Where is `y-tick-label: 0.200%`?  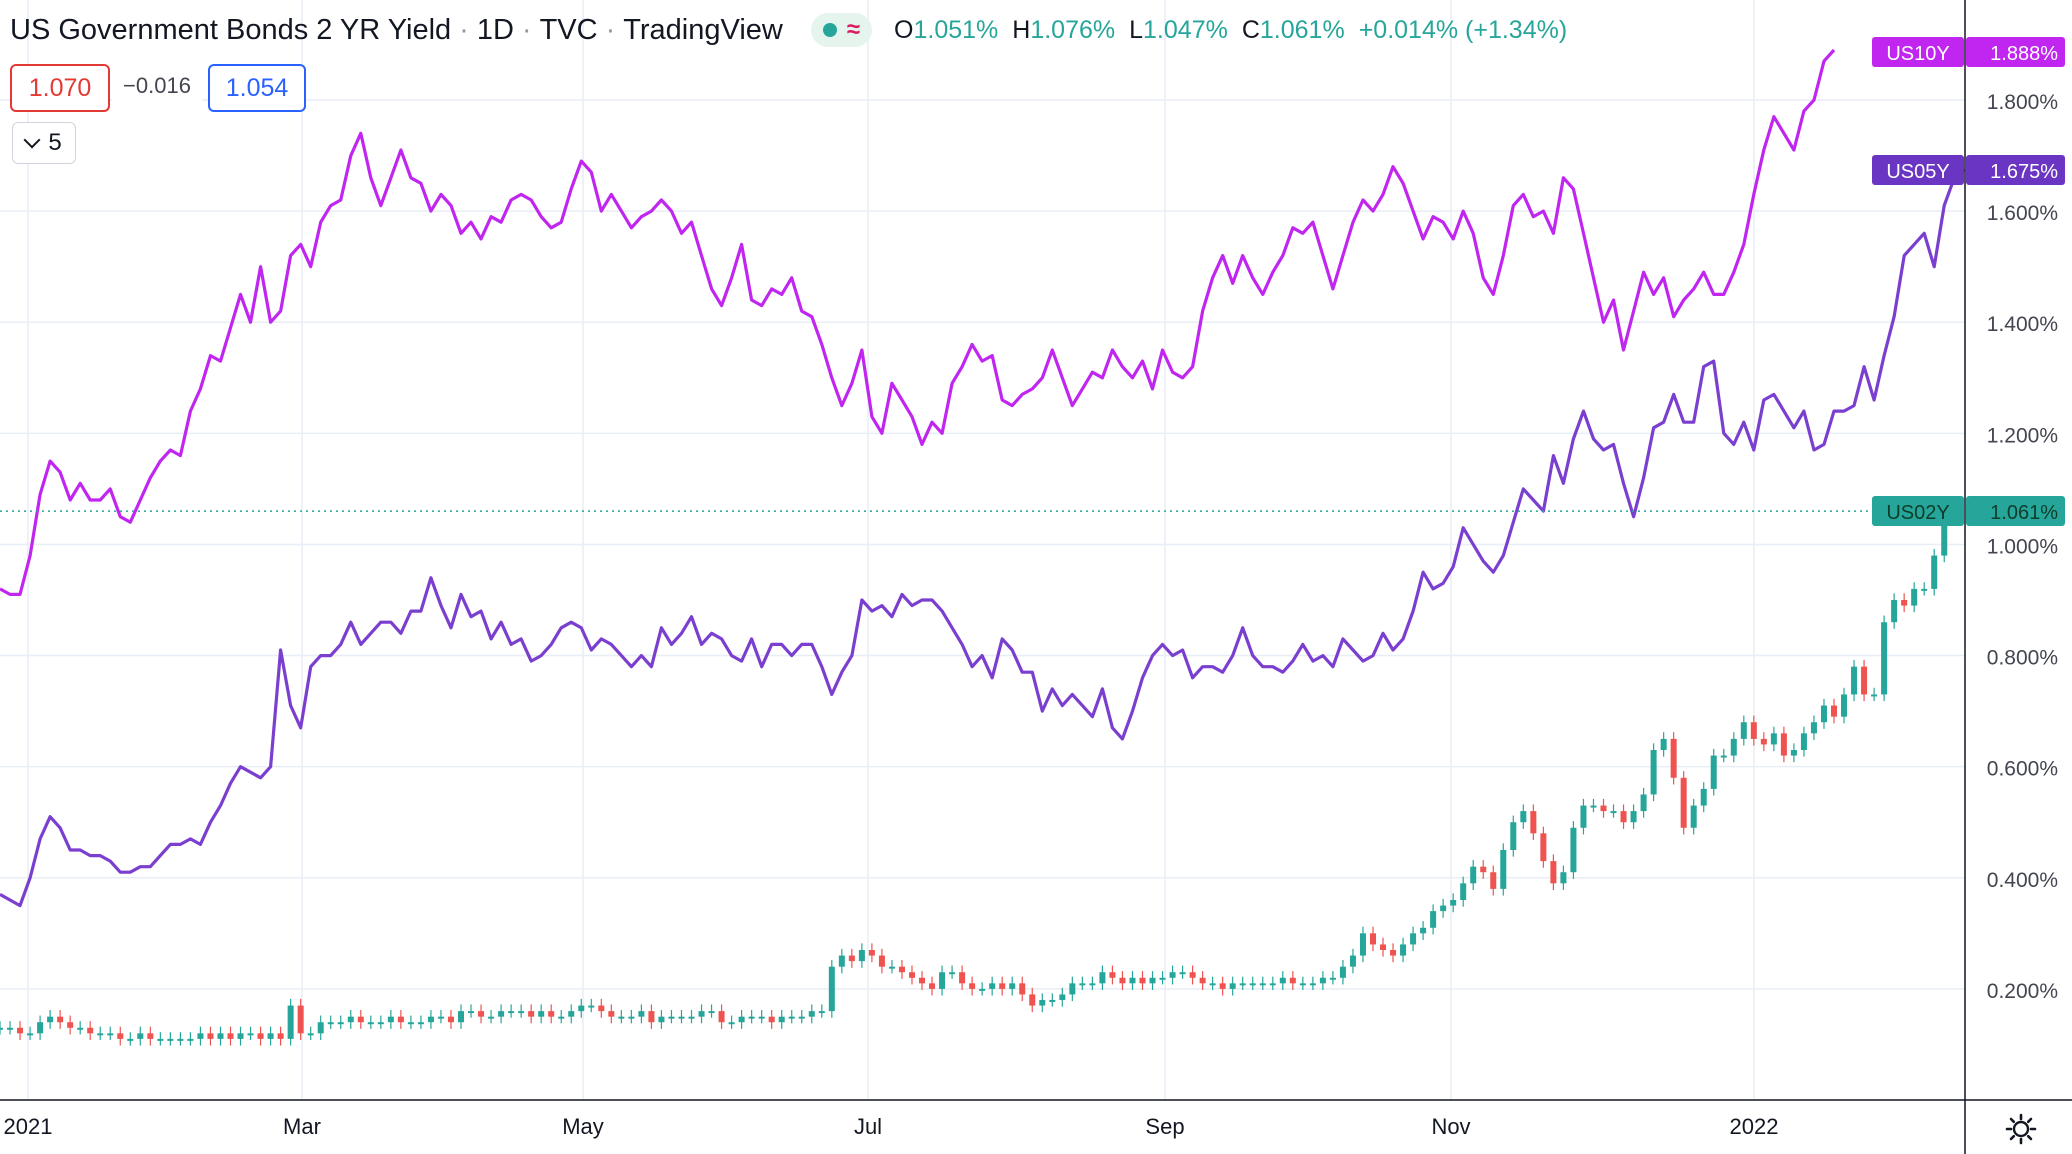 y-tick-label: 0.200% is located at coordinates (2022, 991).